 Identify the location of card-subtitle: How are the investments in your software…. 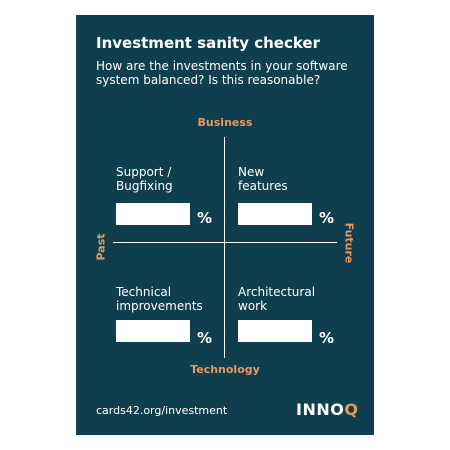
(222, 73).